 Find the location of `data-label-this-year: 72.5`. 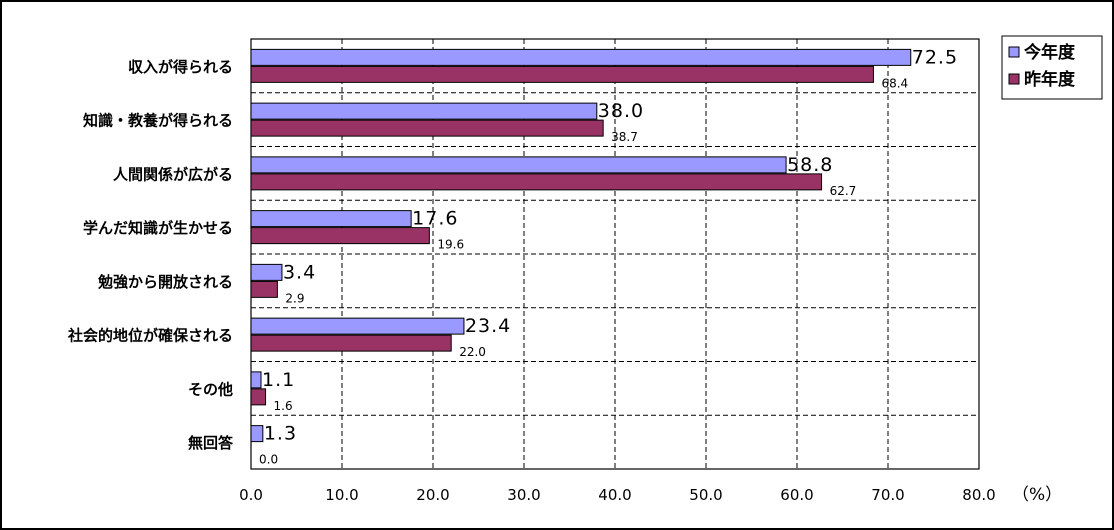

data-label-this-year: 72.5 is located at coordinates (935, 57).